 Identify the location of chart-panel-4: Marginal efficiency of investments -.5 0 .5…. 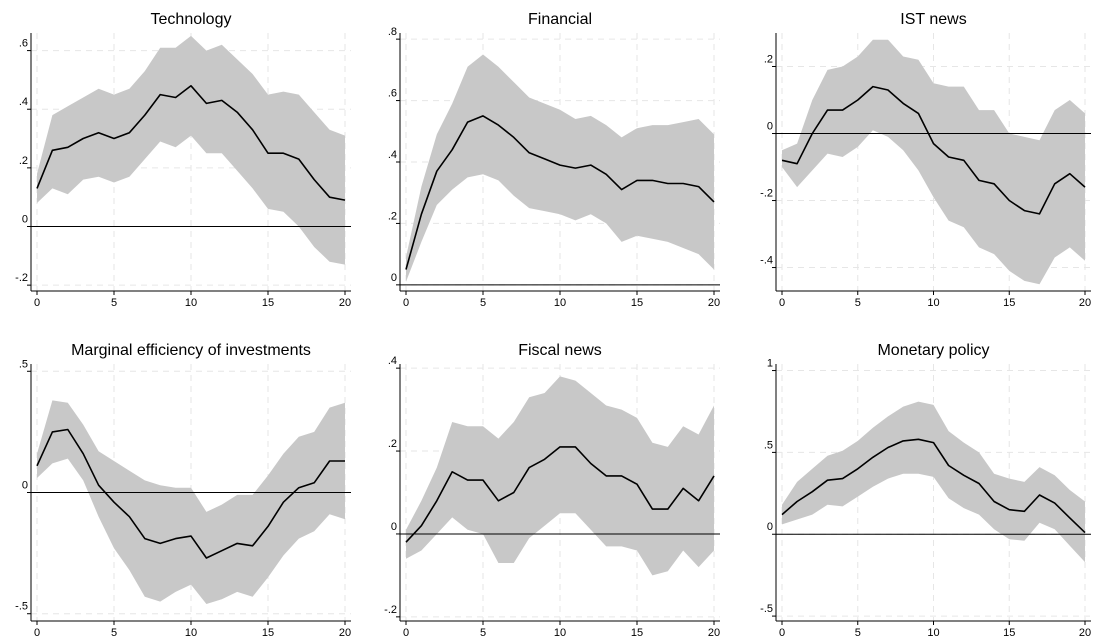
(183, 490).